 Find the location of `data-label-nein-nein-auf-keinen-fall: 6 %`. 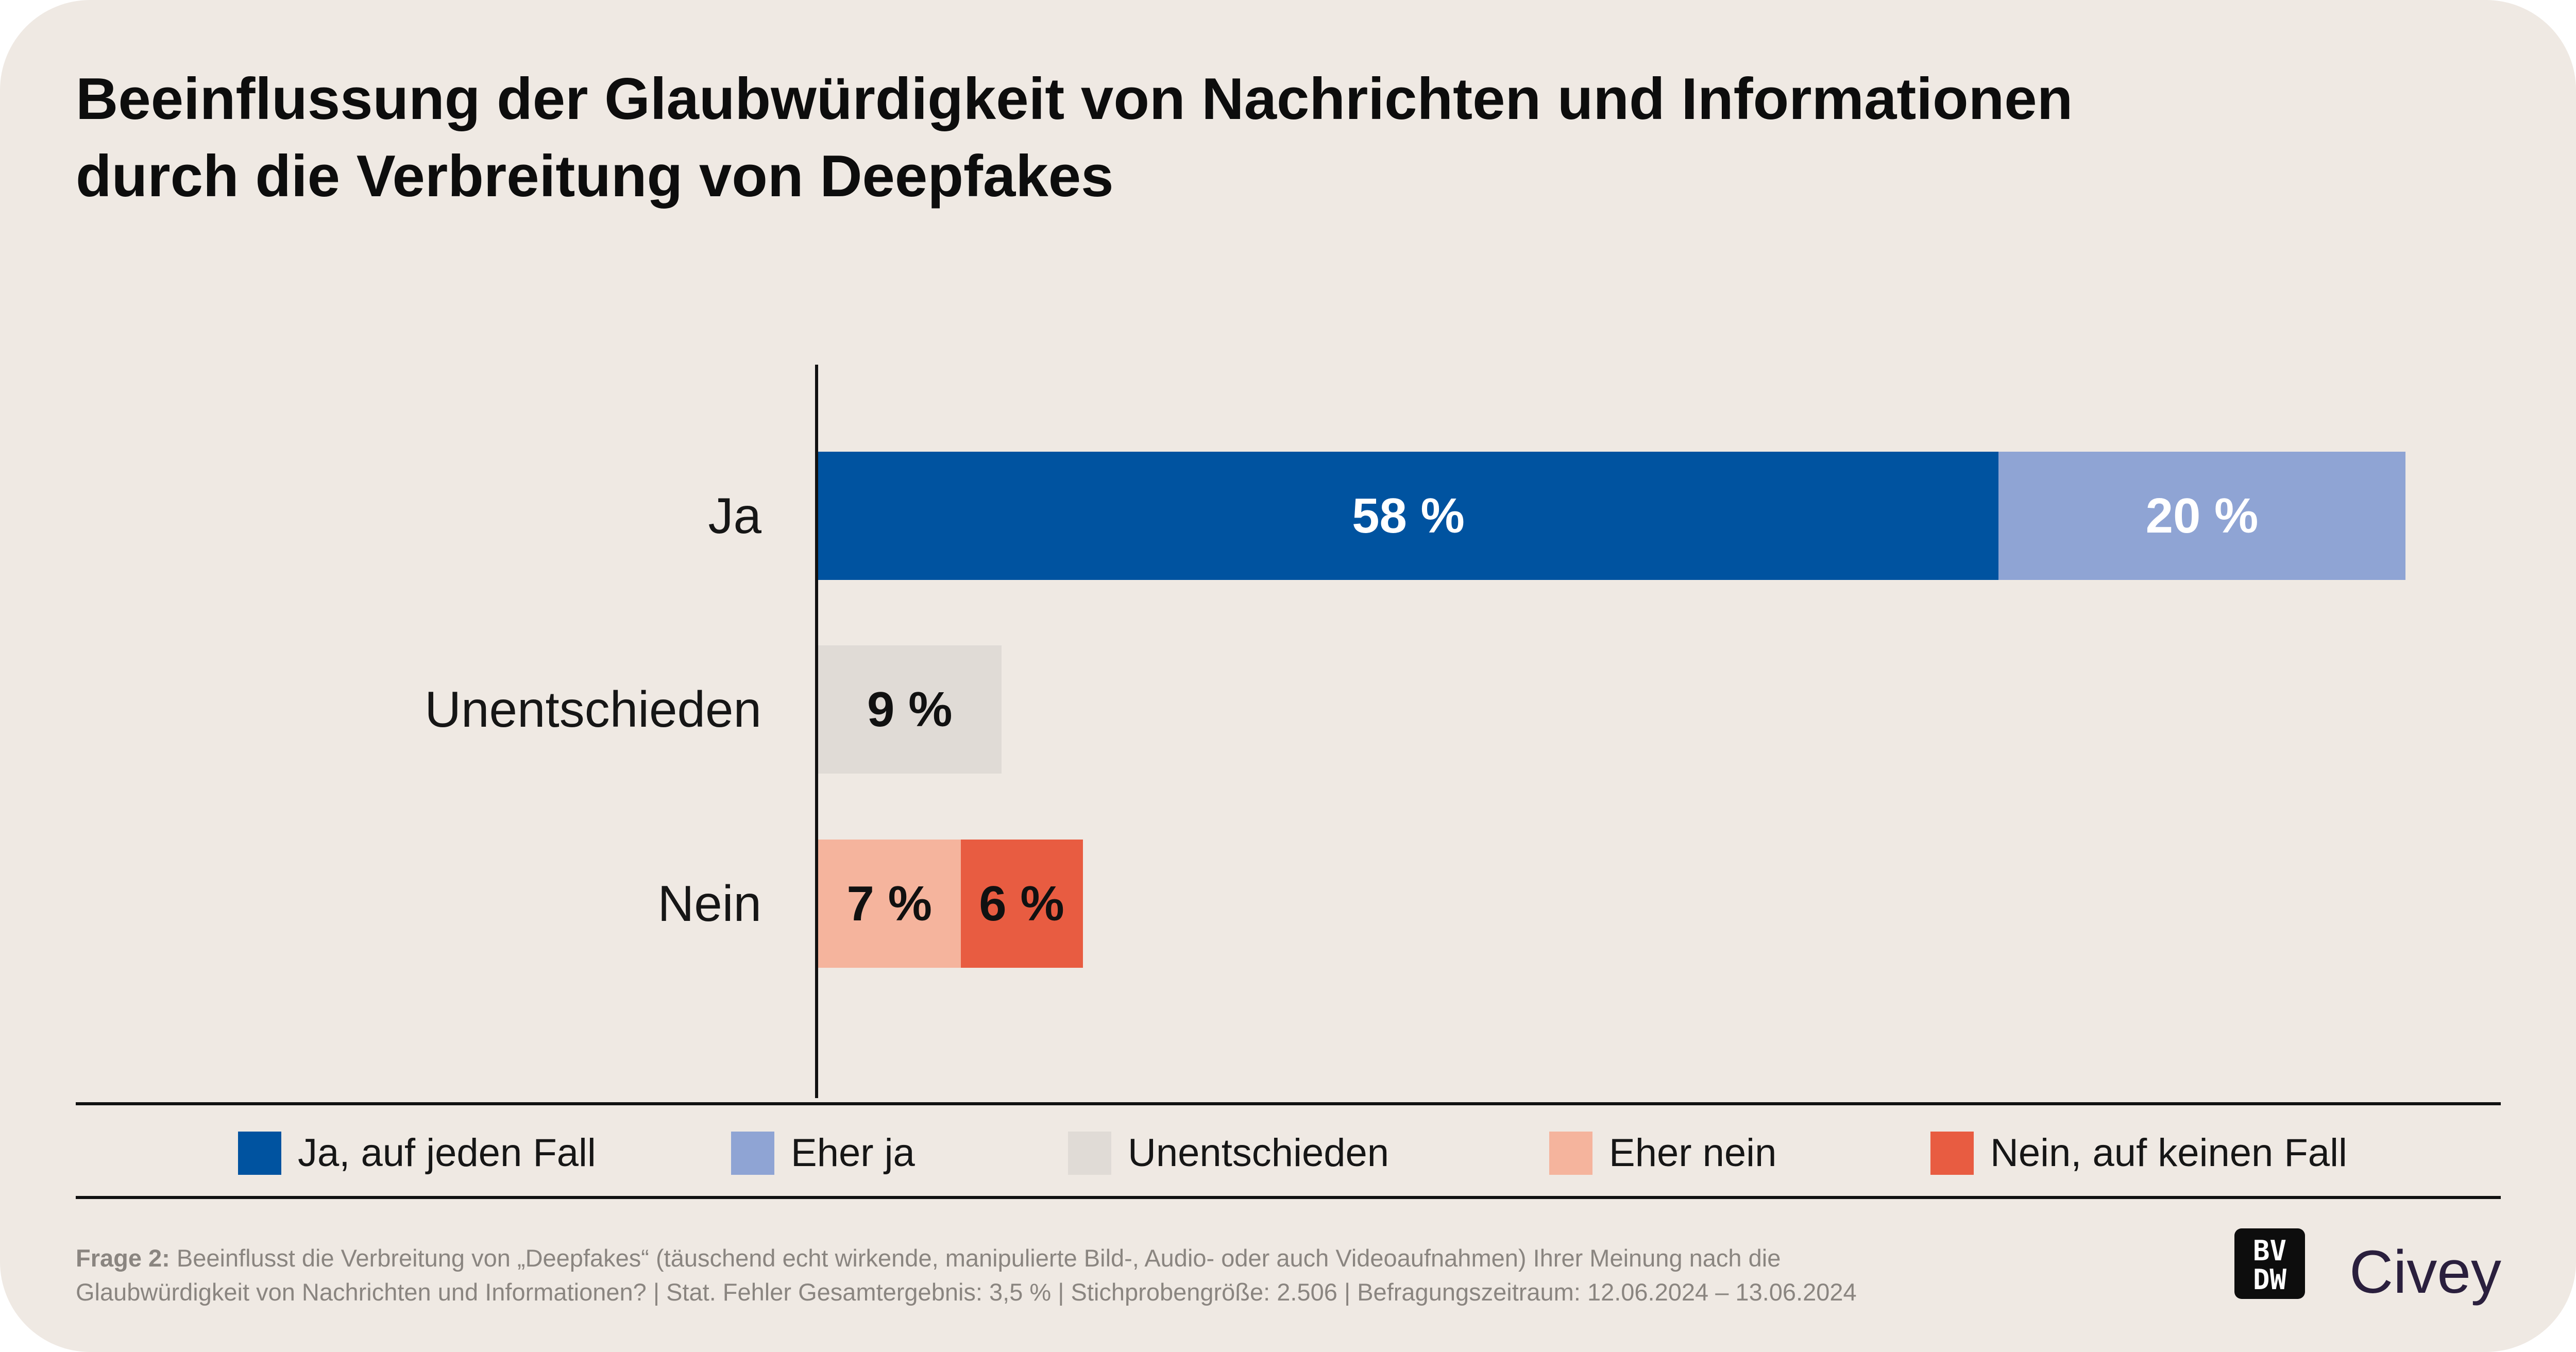

data-label-nein-nein-auf-keinen-fall: 6 % is located at coordinates (1022, 903).